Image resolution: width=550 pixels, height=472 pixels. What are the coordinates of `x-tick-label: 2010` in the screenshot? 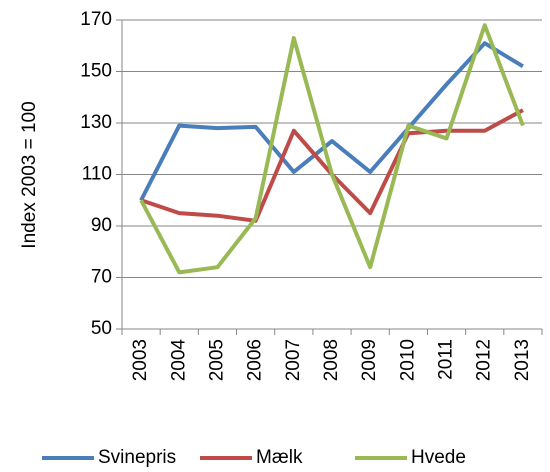 It's located at (407, 360).